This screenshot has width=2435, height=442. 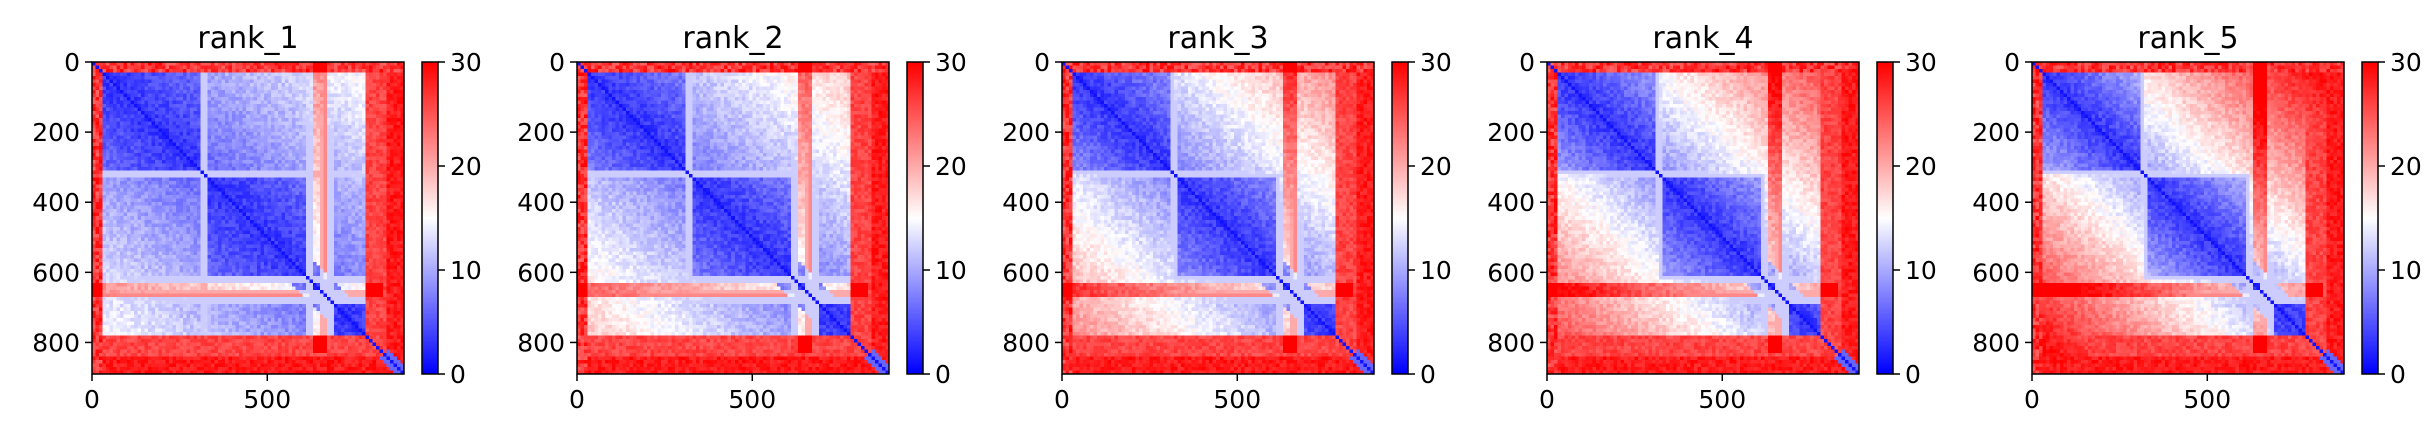 What do you see at coordinates (1702, 38) in the screenshot?
I see `panel-title: rank_4` at bounding box center [1702, 38].